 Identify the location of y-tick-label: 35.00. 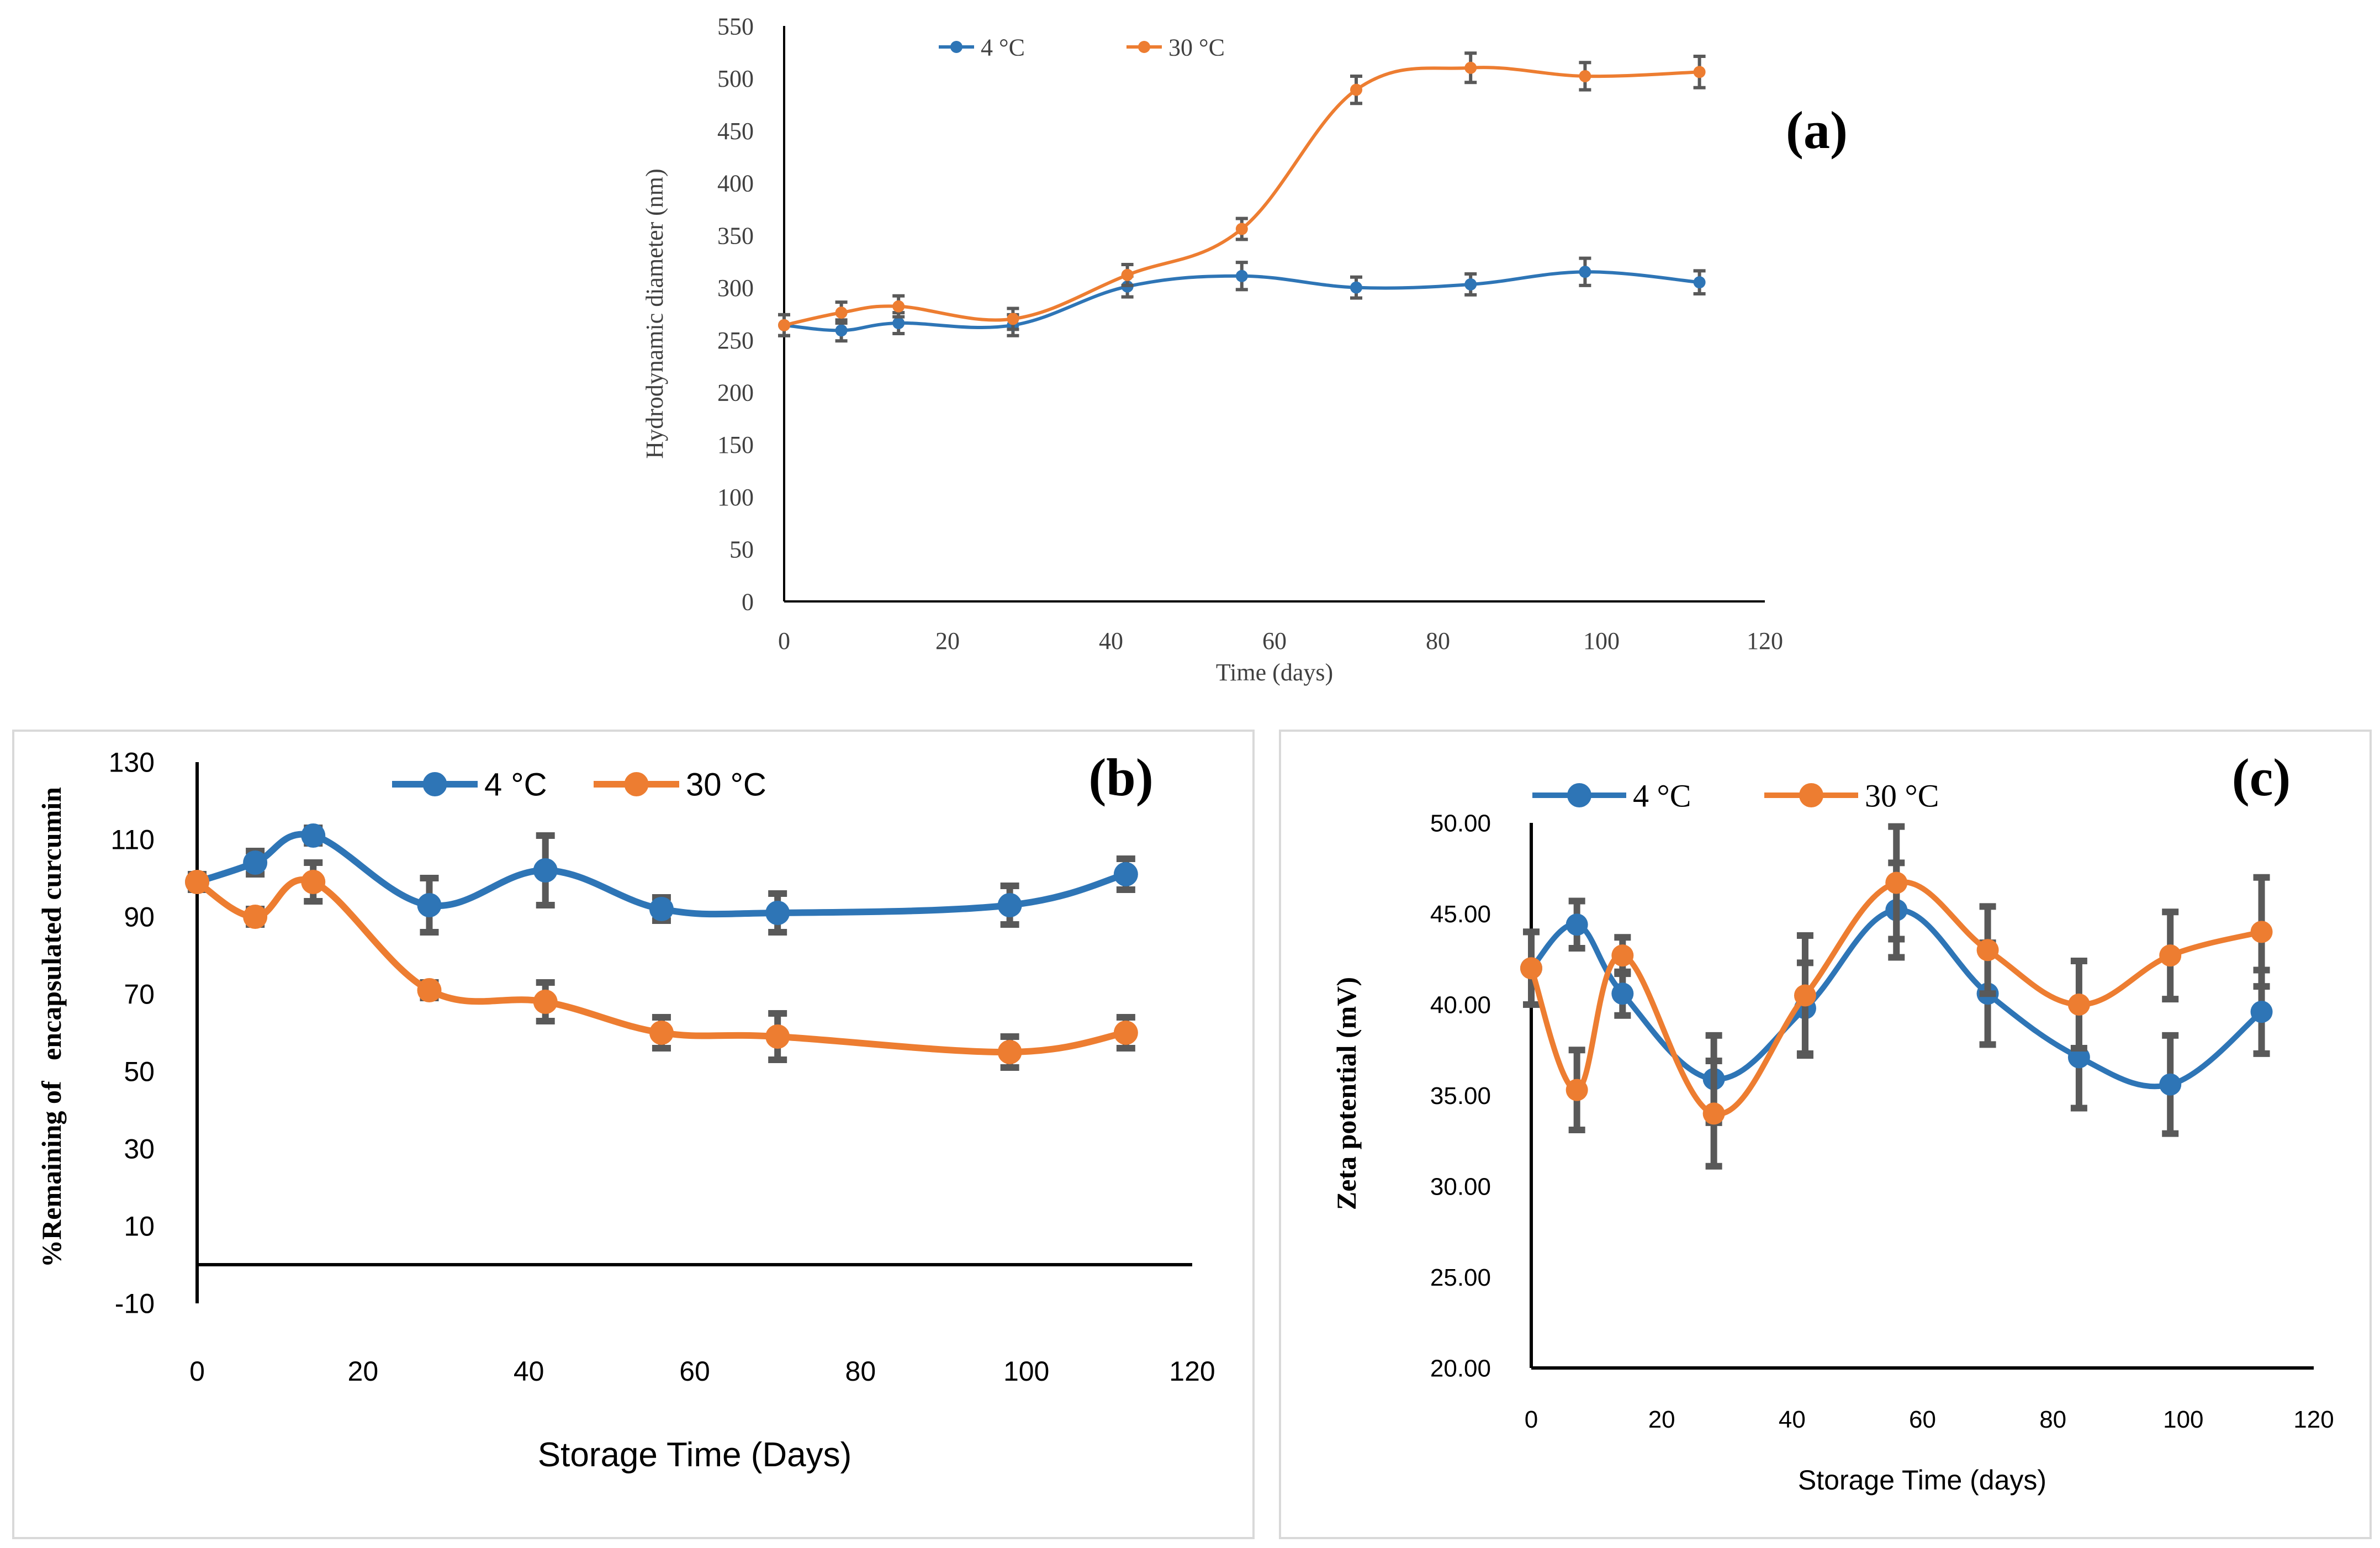
(1460, 1096).